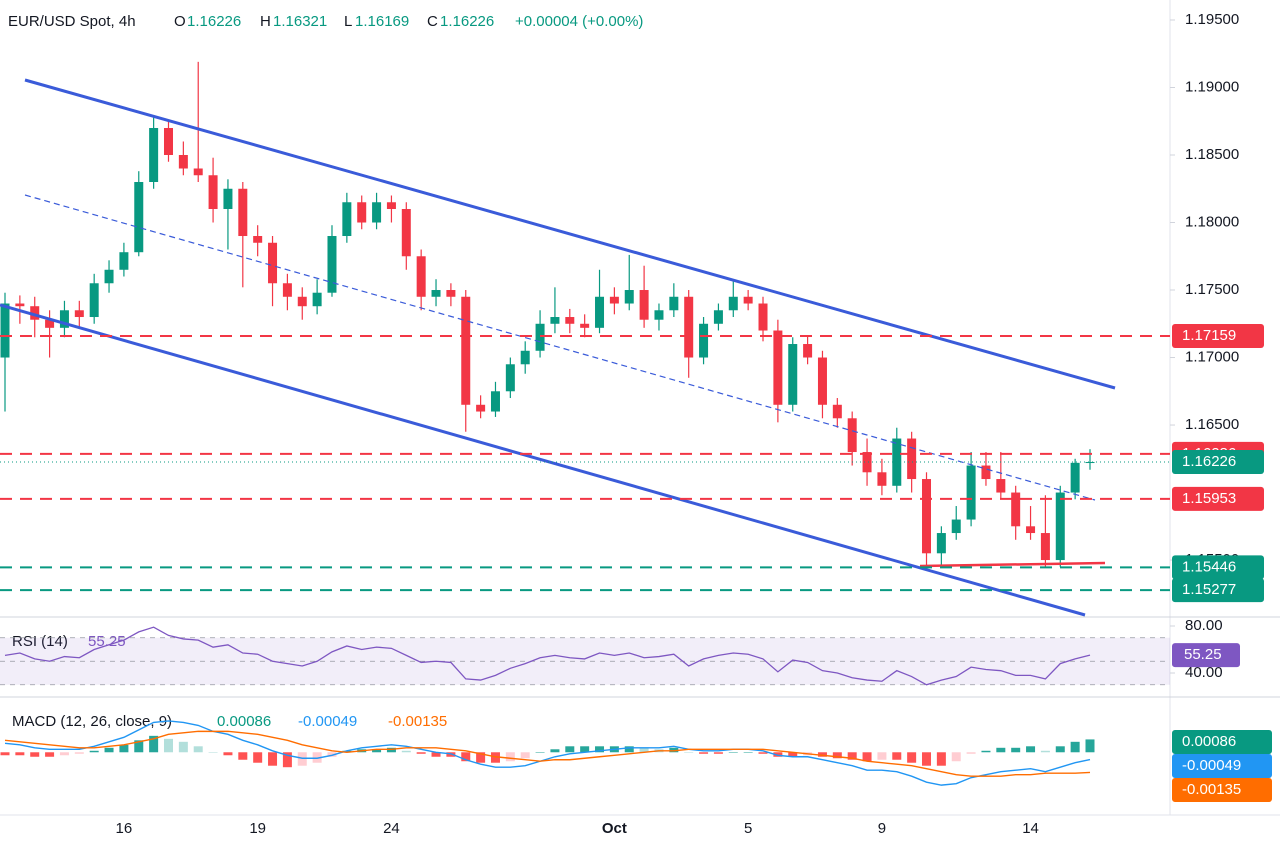 Image resolution: width=1280 pixels, height=847 pixels. Describe the element at coordinates (1012, 564) in the screenshot. I see `support-line` at that location.